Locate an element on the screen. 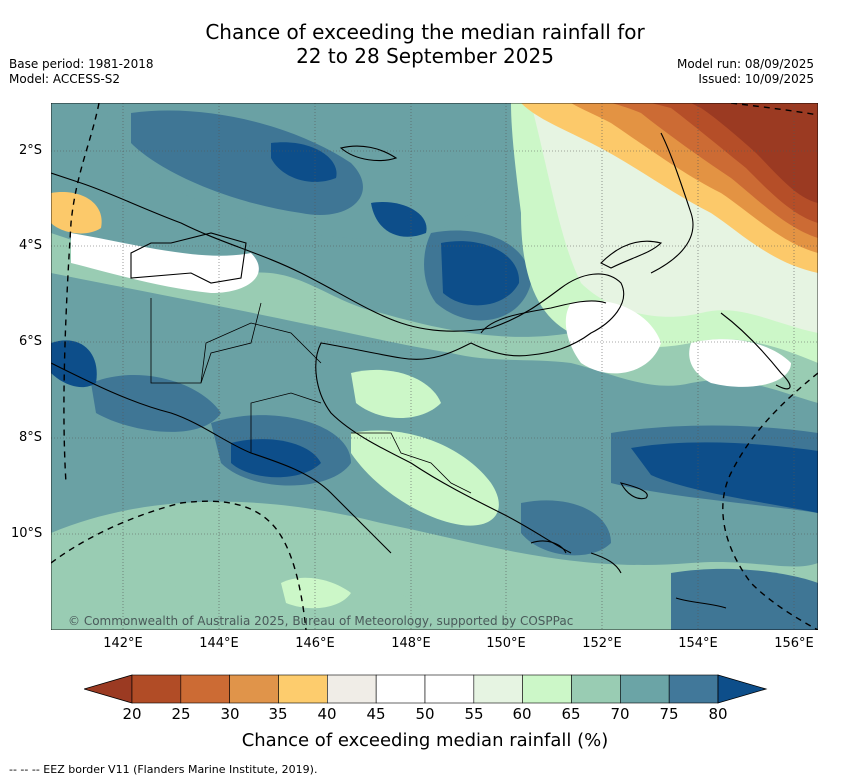 This screenshot has width=850, height=781. cb-tick-20: 20 is located at coordinates (132, 714).